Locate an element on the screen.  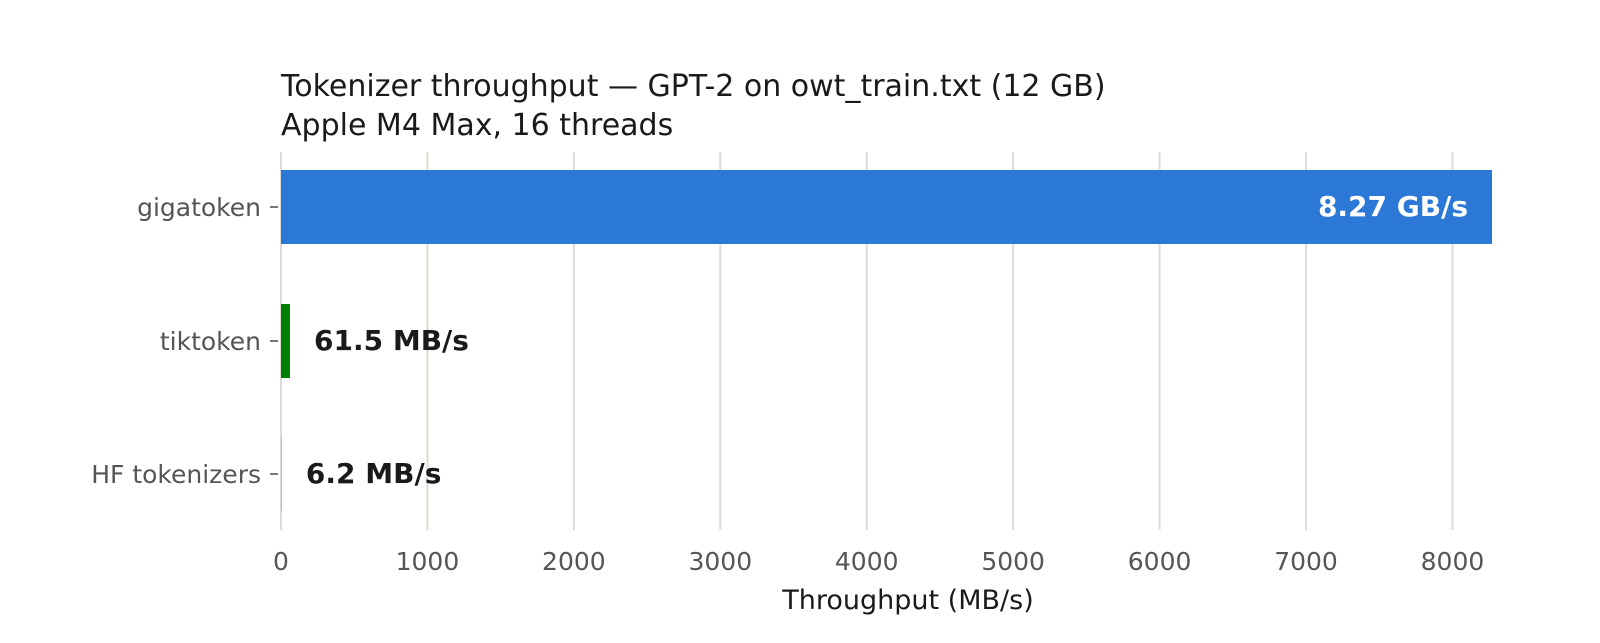
tick-labels: 0 1000 2000 3000 4000 5000 6000 7000 8000 is located at coordinates (878, 561).